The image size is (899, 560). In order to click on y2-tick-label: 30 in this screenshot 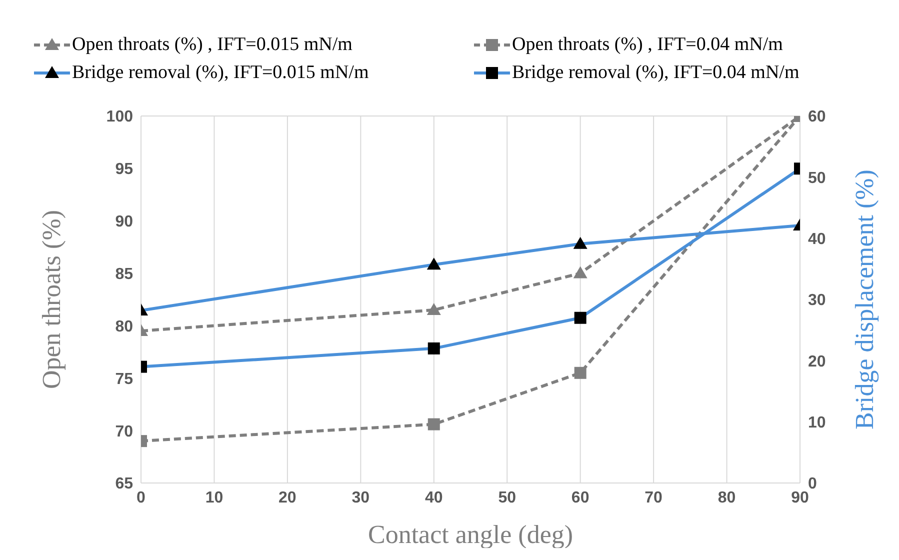, I will do `click(817, 301)`.